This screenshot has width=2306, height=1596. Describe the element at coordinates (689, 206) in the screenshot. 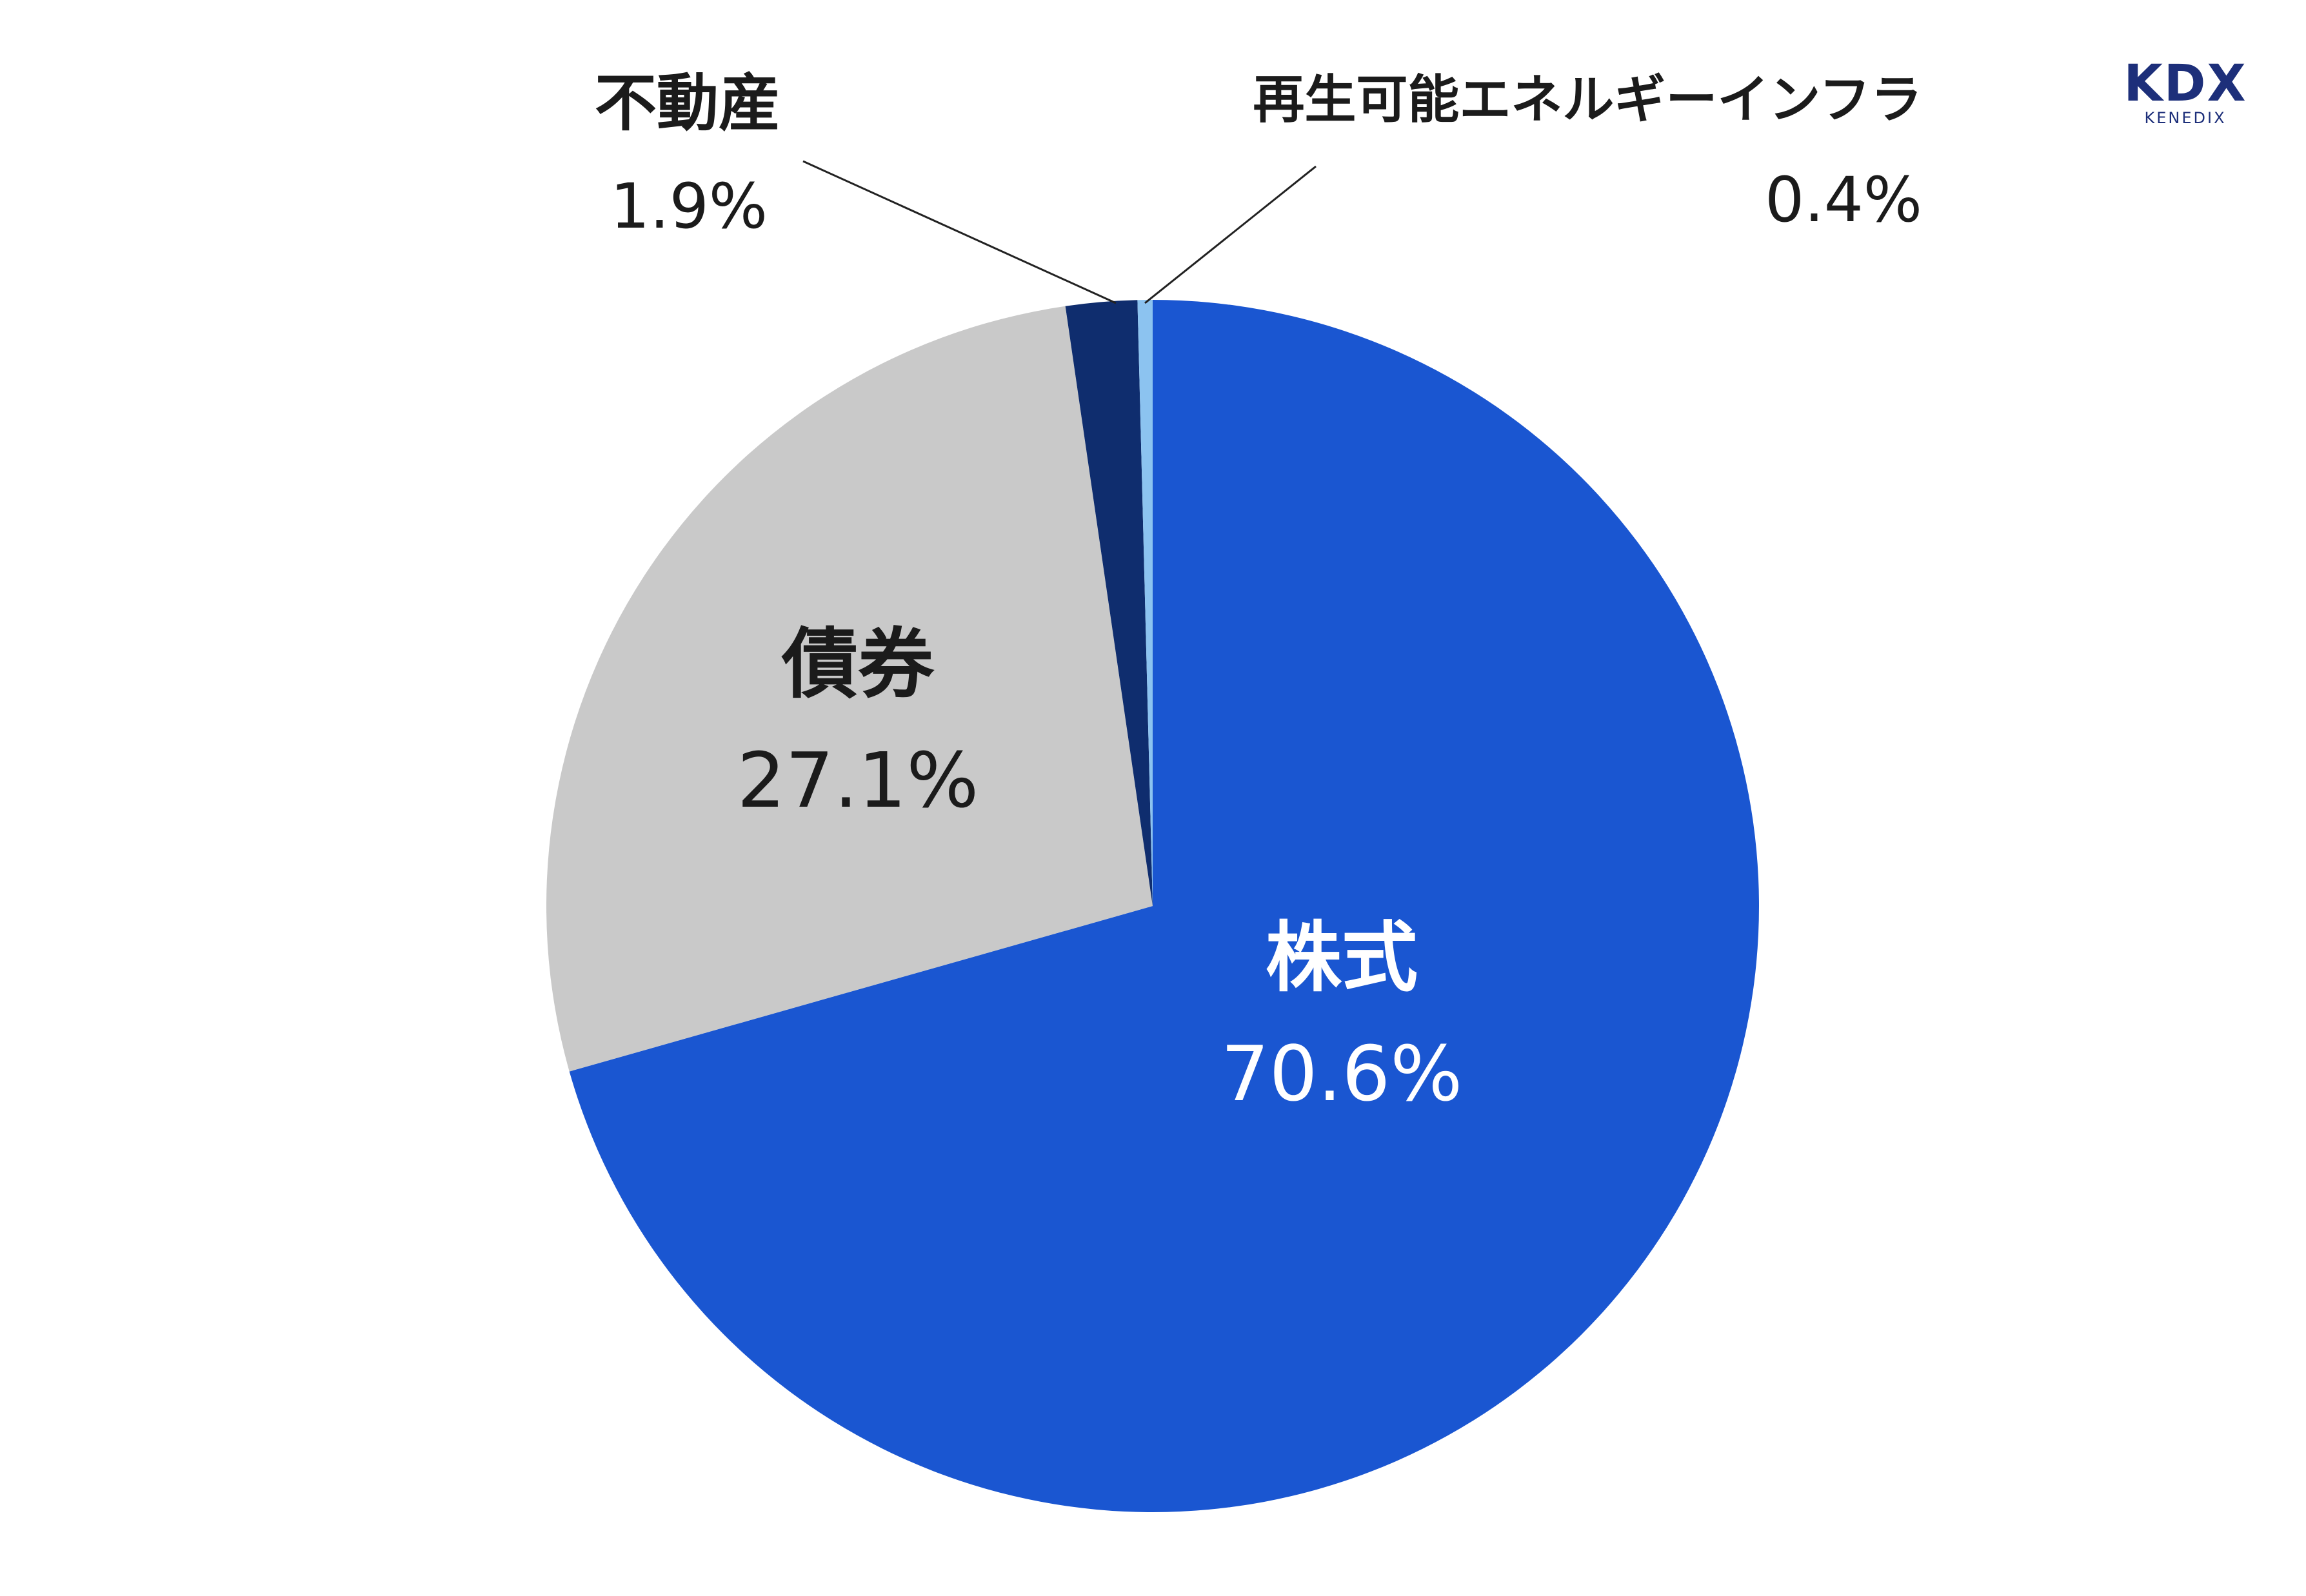

I see `slice-value-real-estate: 1.9%` at that location.